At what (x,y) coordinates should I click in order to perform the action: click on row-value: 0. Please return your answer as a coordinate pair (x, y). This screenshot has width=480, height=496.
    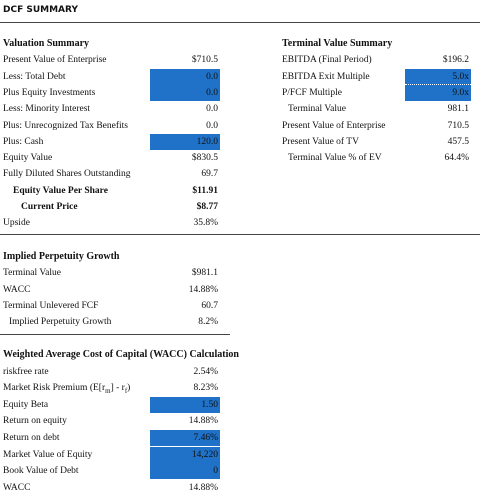
    Looking at the image, I should click on (185, 471).